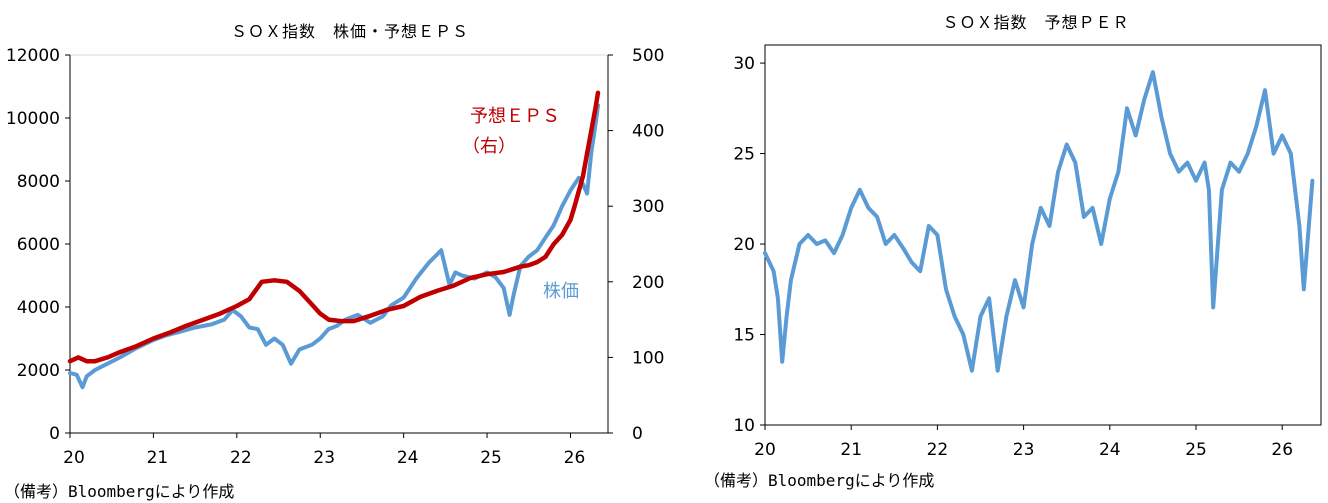  I want to click on price-annotation: 株価, so click(561, 291).